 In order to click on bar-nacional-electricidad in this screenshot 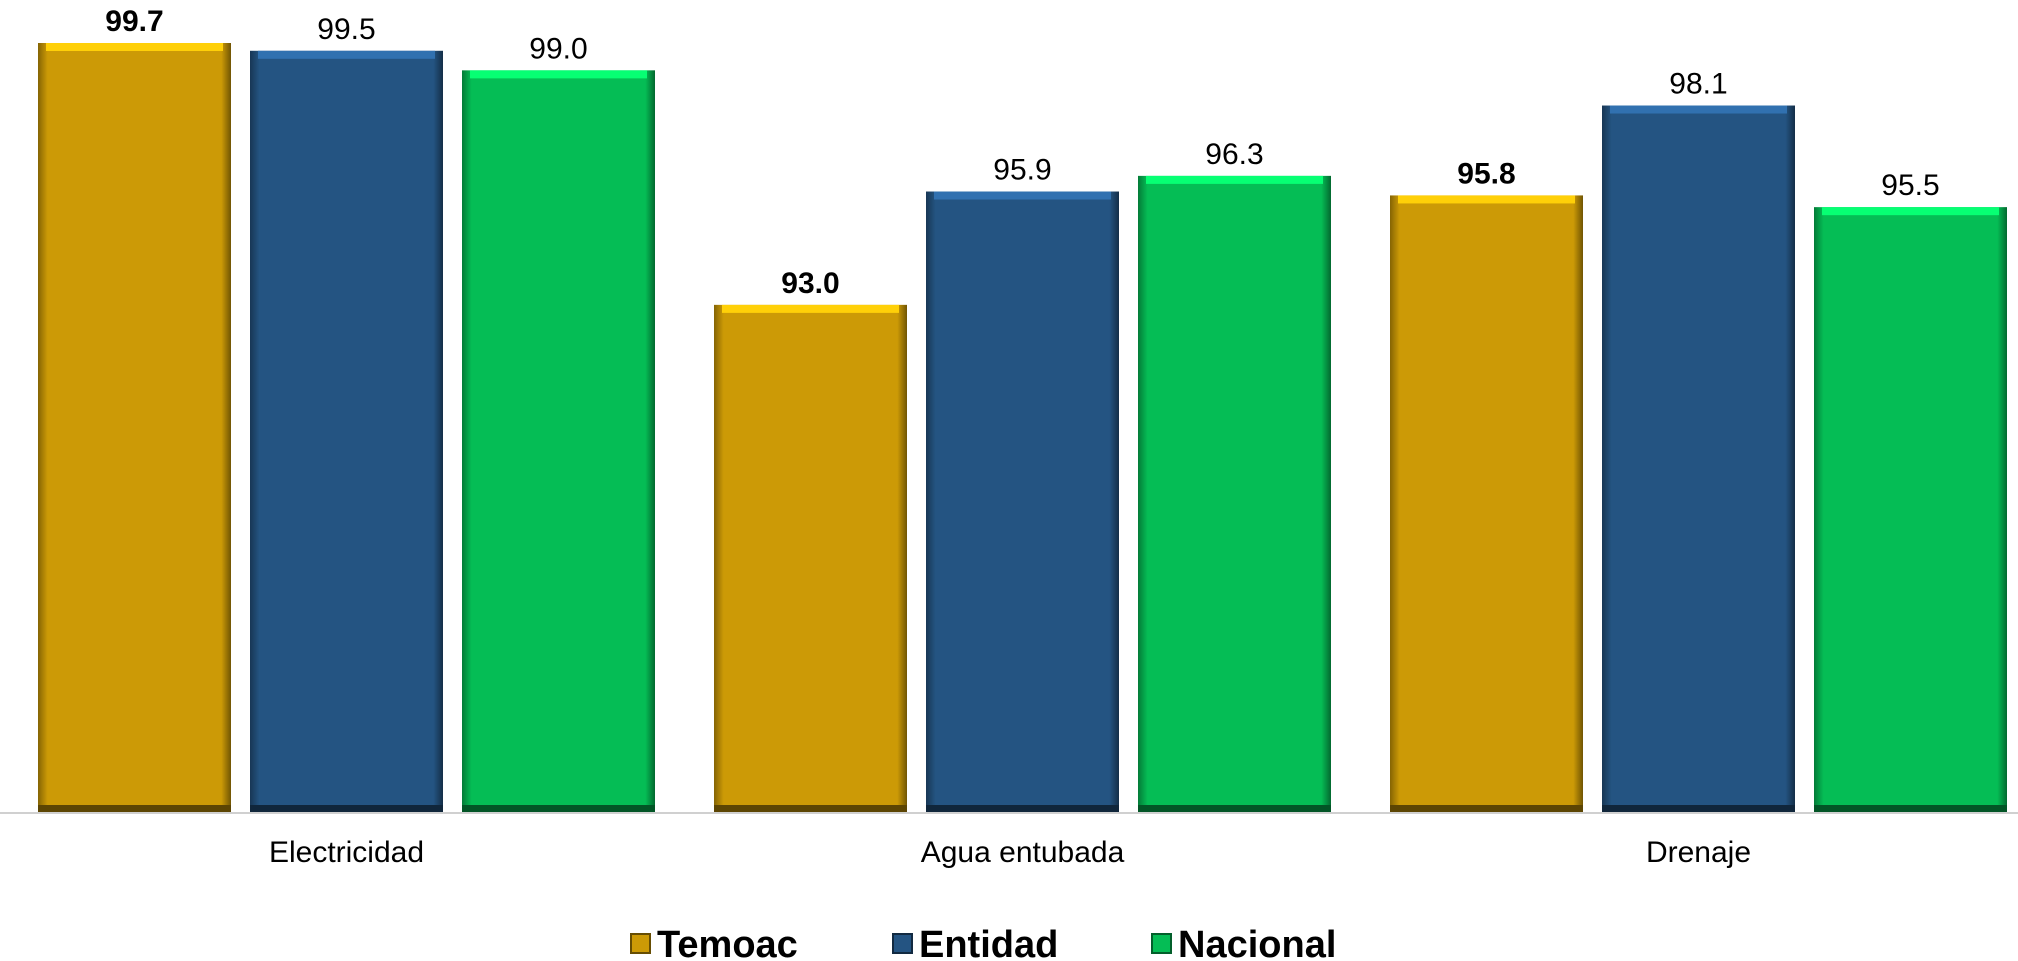, I will do `click(558, 441)`.